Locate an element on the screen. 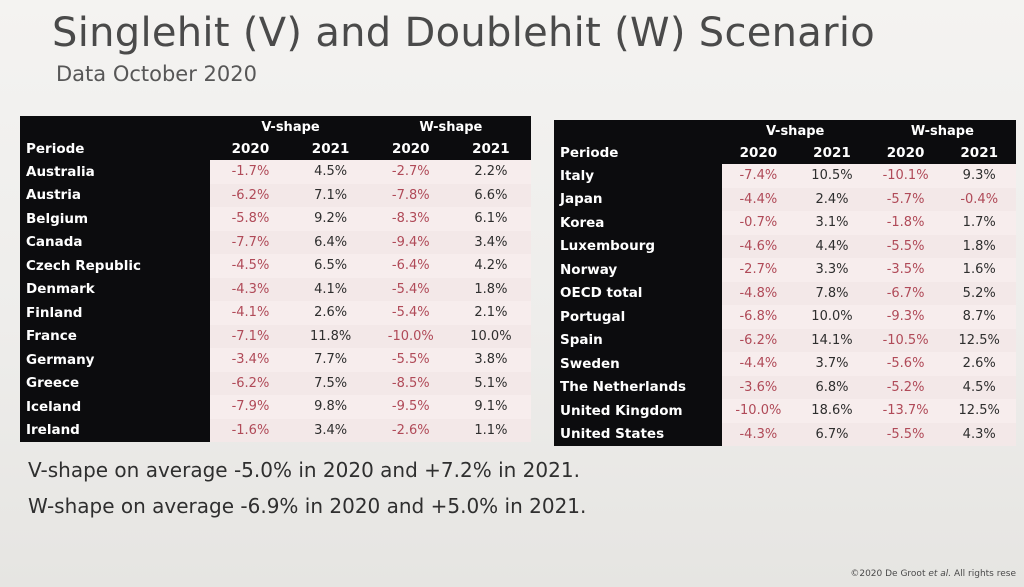  table-row: Canada -7.7% 6.4% -9.4% 3.4% is located at coordinates (275, 242).